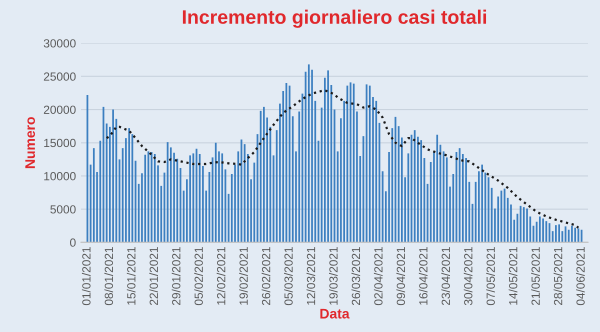  I want to click on x-tick-label: 04/06/2021, so click(580, 276).